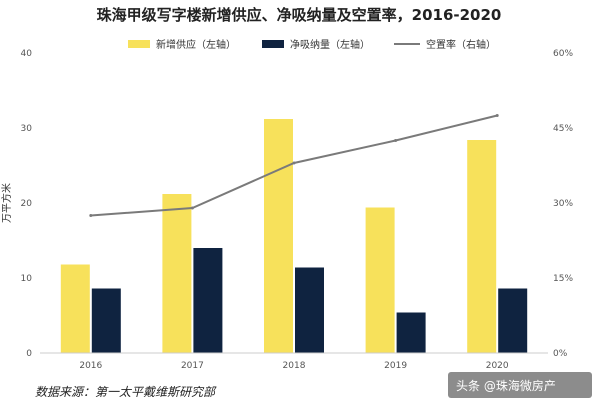 The width and height of the screenshot is (599, 406). What do you see at coordinates (294, 163) in the screenshot?
I see `vacancy-point-2018` at bounding box center [294, 163].